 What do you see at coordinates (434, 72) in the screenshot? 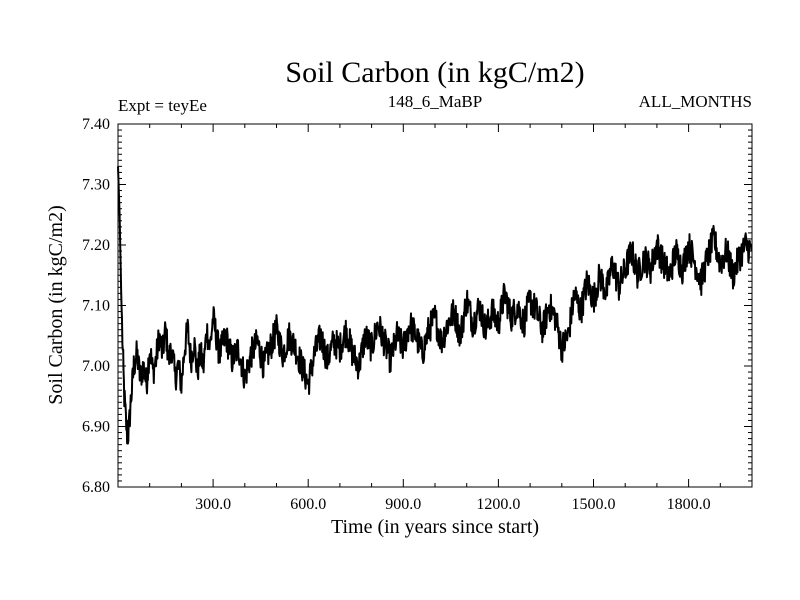
I see `chart-title: Soil Carbon (in kgC/m2)` at bounding box center [434, 72].